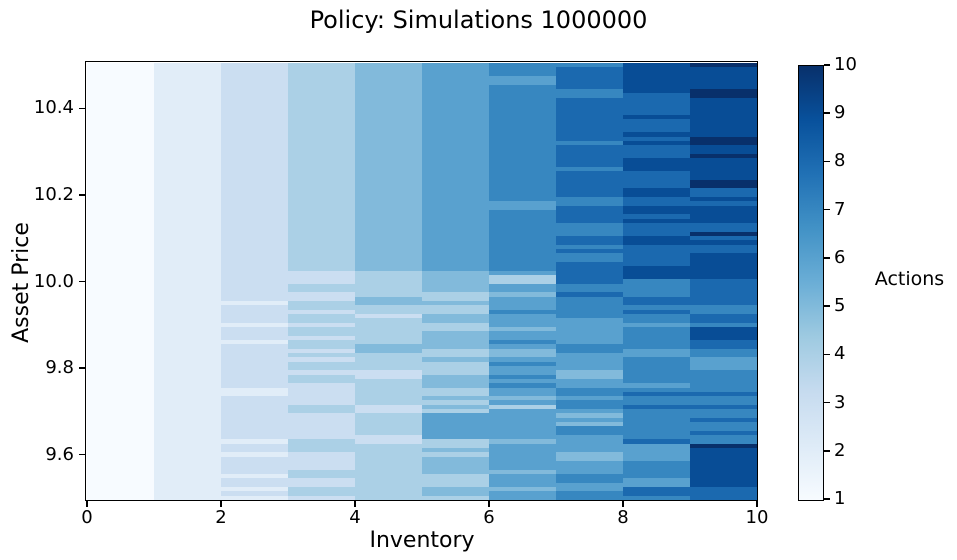 Image resolution: width=957 pixels, height=560 pixels. I want to click on colorbar-tick-label: 5, so click(840, 306).